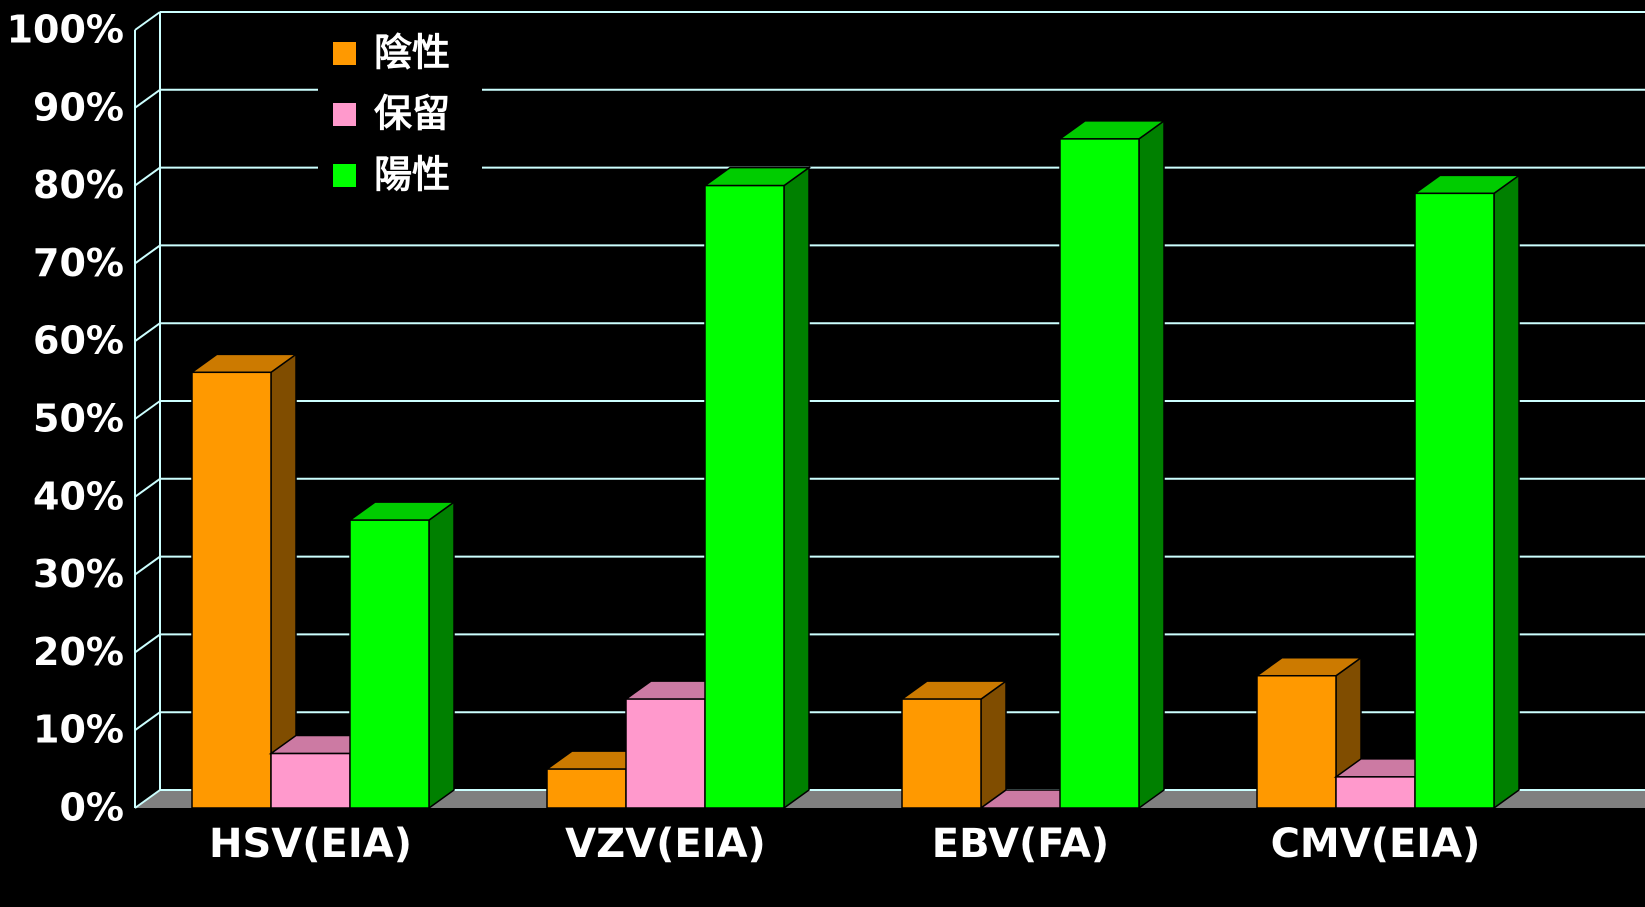 The height and width of the screenshot is (907, 1645). What do you see at coordinates (412, 53) in the screenshot?
I see `legend-label: 陰性` at bounding box center [412, 53].